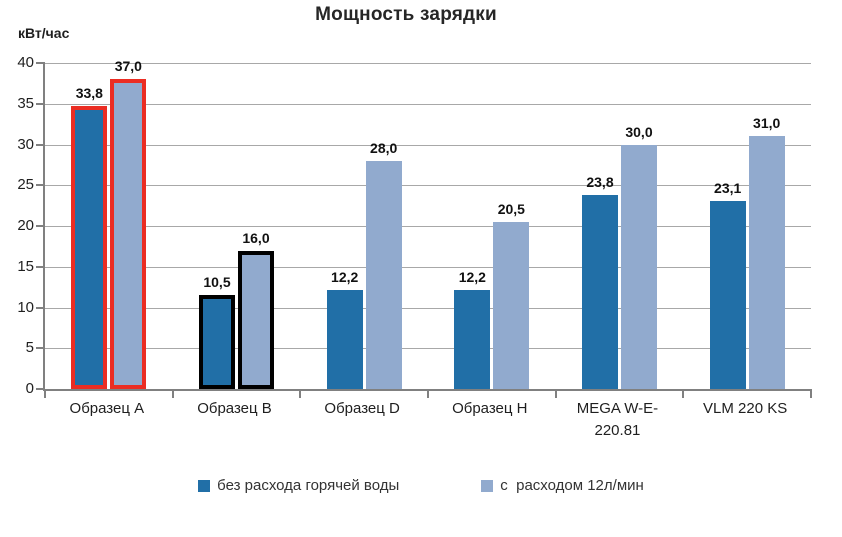 The width and height of the screenshot is (842, 537). I want to click on bar-group: 12,2 28,0, so click(364, 226).